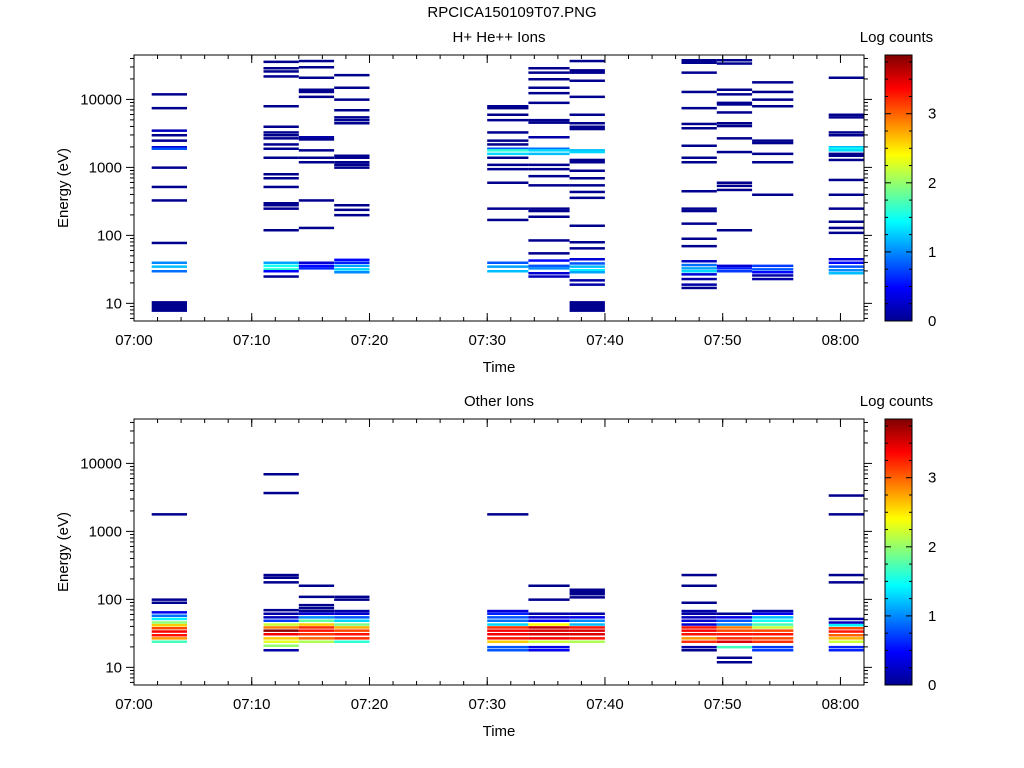 This screenshot has height=768, width=1024. I want to click on colorbar-label: Log counts, so click(896, 37).